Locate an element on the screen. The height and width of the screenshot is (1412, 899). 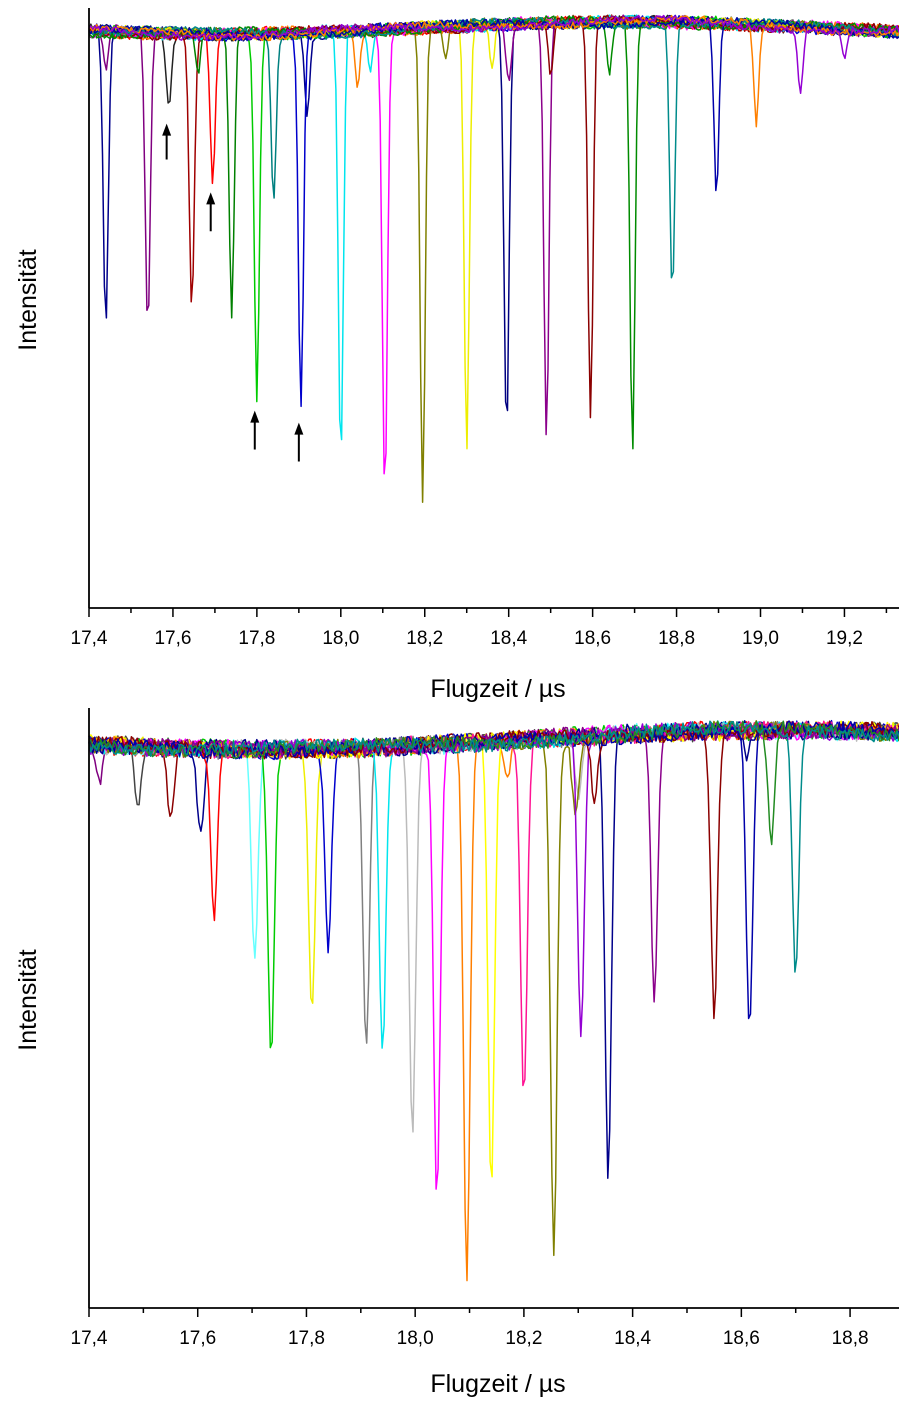
bottom-chart-tick-labels: 17,4 17,6 17,8 18,0 18,2 18,4 18,6 18,8 is located at coordinates (470, 1338).